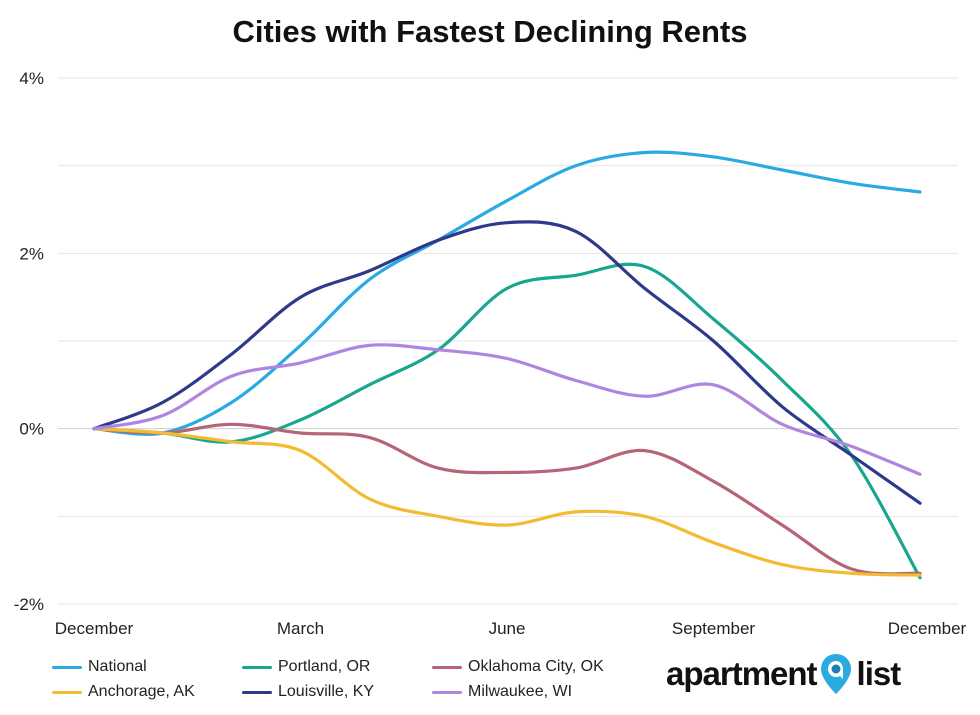 The image size is (980, 715). I want to click on legend-item-oklahoma-city: Oklahoma City, OK, so click(518, 667).